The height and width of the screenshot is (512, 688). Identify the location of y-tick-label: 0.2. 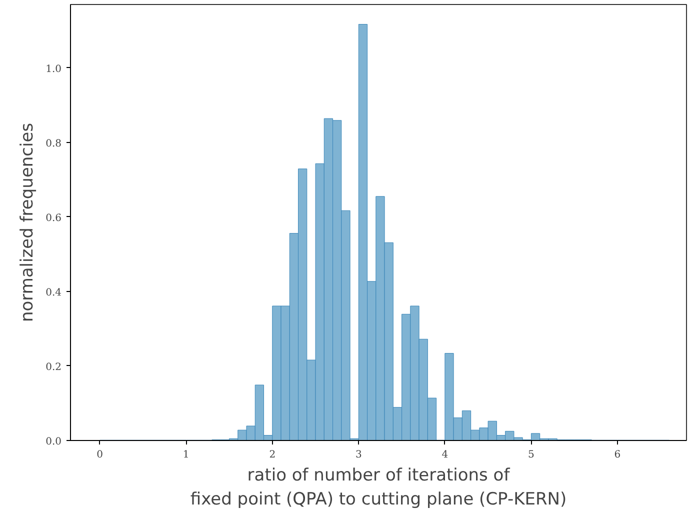
(54, 367).